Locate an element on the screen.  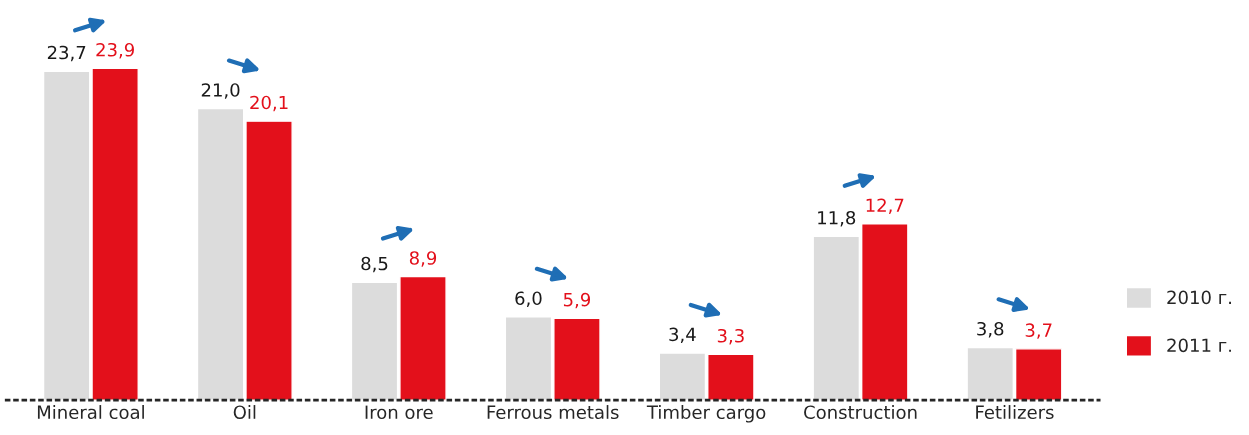
data-label: 12,7 is located at coordinates (885, 206).